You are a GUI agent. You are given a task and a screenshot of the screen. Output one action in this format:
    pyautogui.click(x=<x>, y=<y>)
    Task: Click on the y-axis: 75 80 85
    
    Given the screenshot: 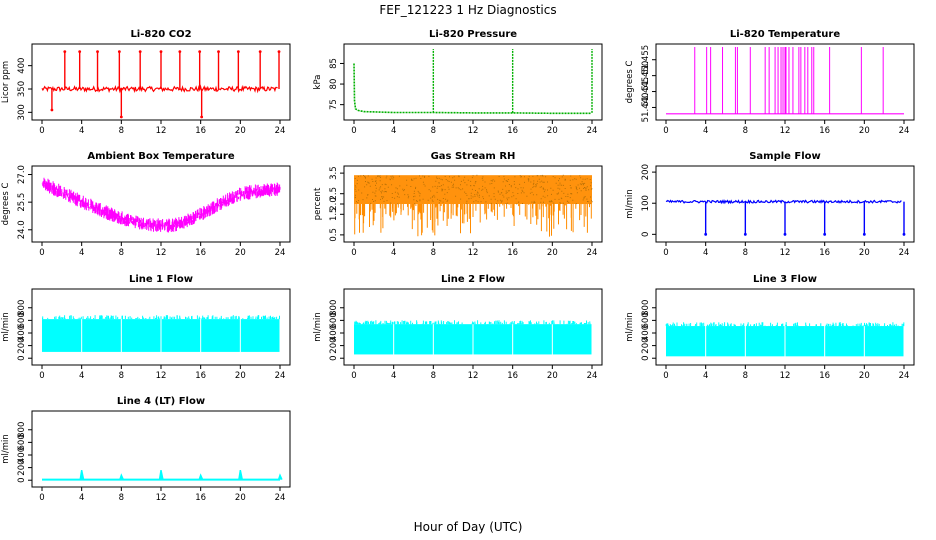 What is the action you would take?
    pyautogui.click(x=336, y=84)
    